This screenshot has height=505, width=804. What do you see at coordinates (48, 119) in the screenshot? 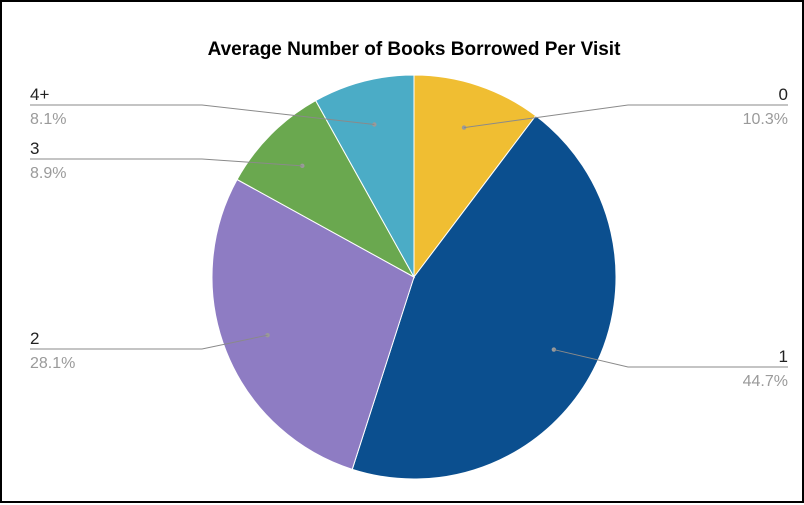
I see `slice-percent-label: 8.1%` at bounding box center [48, 119].